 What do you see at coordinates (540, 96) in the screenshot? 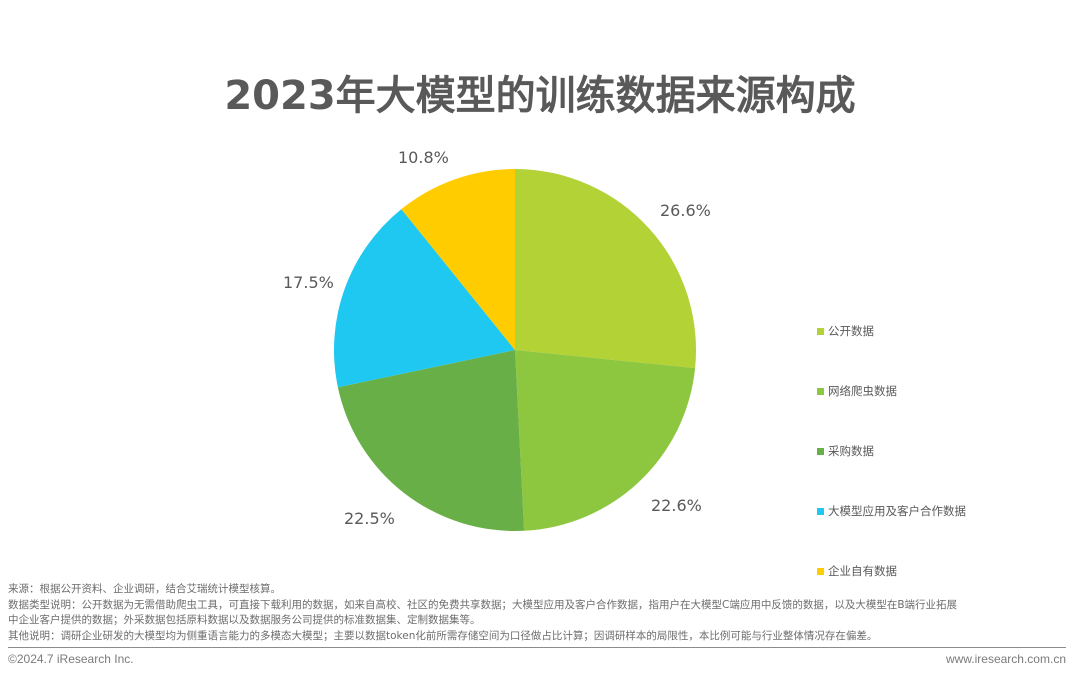
I see `chart-title: 2023年大模型的训练数据来源构成` at bounding box center [540, 96].